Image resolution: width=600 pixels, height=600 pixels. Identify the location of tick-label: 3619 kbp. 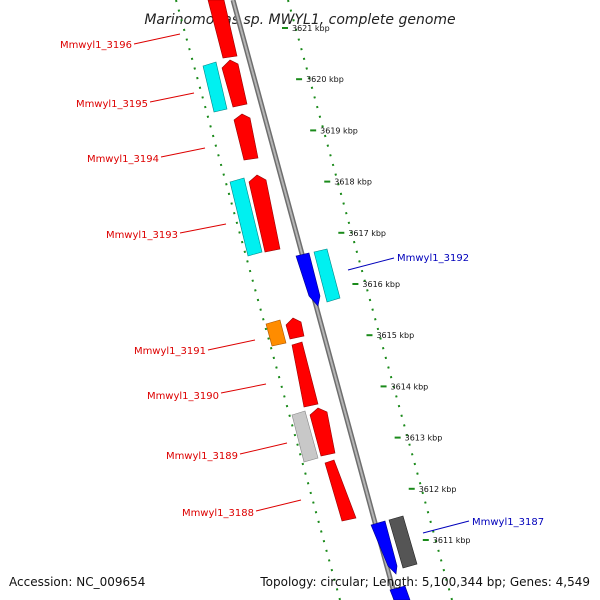
(339, 130).